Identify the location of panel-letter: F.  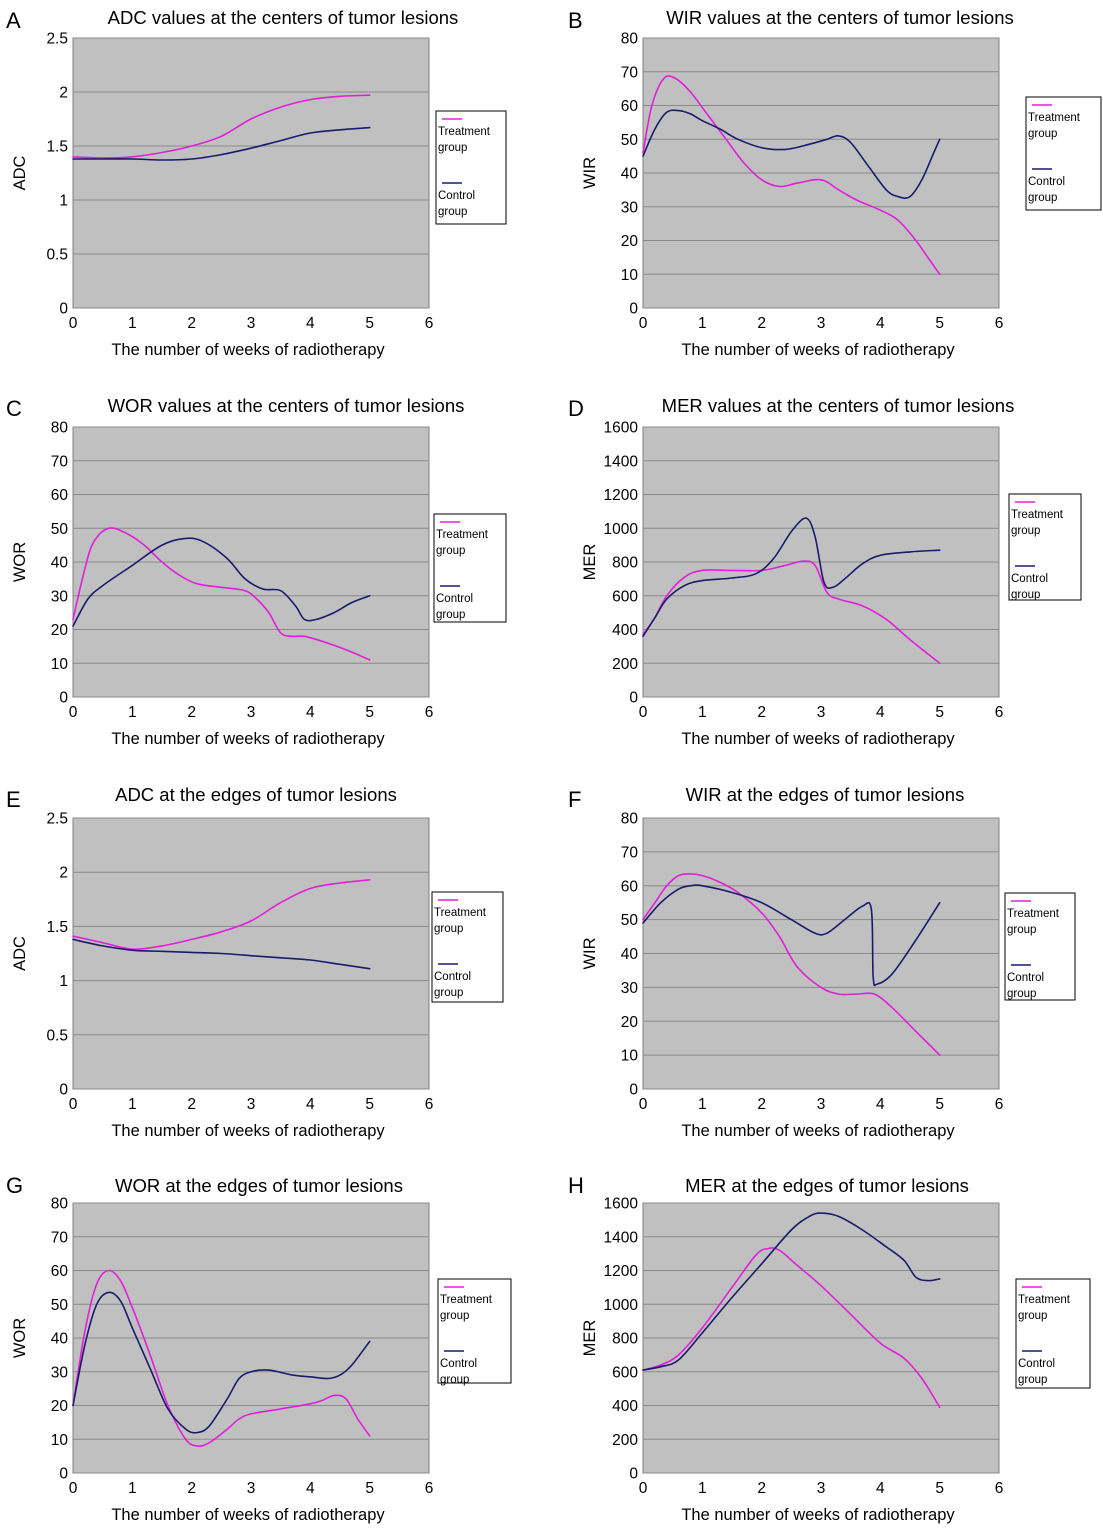
(574, 799).